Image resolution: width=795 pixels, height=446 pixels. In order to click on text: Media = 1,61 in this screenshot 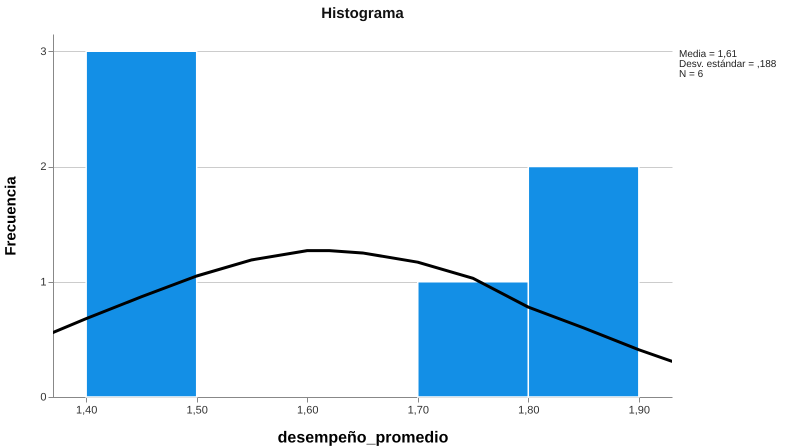, I will do `click(708, 54)`.